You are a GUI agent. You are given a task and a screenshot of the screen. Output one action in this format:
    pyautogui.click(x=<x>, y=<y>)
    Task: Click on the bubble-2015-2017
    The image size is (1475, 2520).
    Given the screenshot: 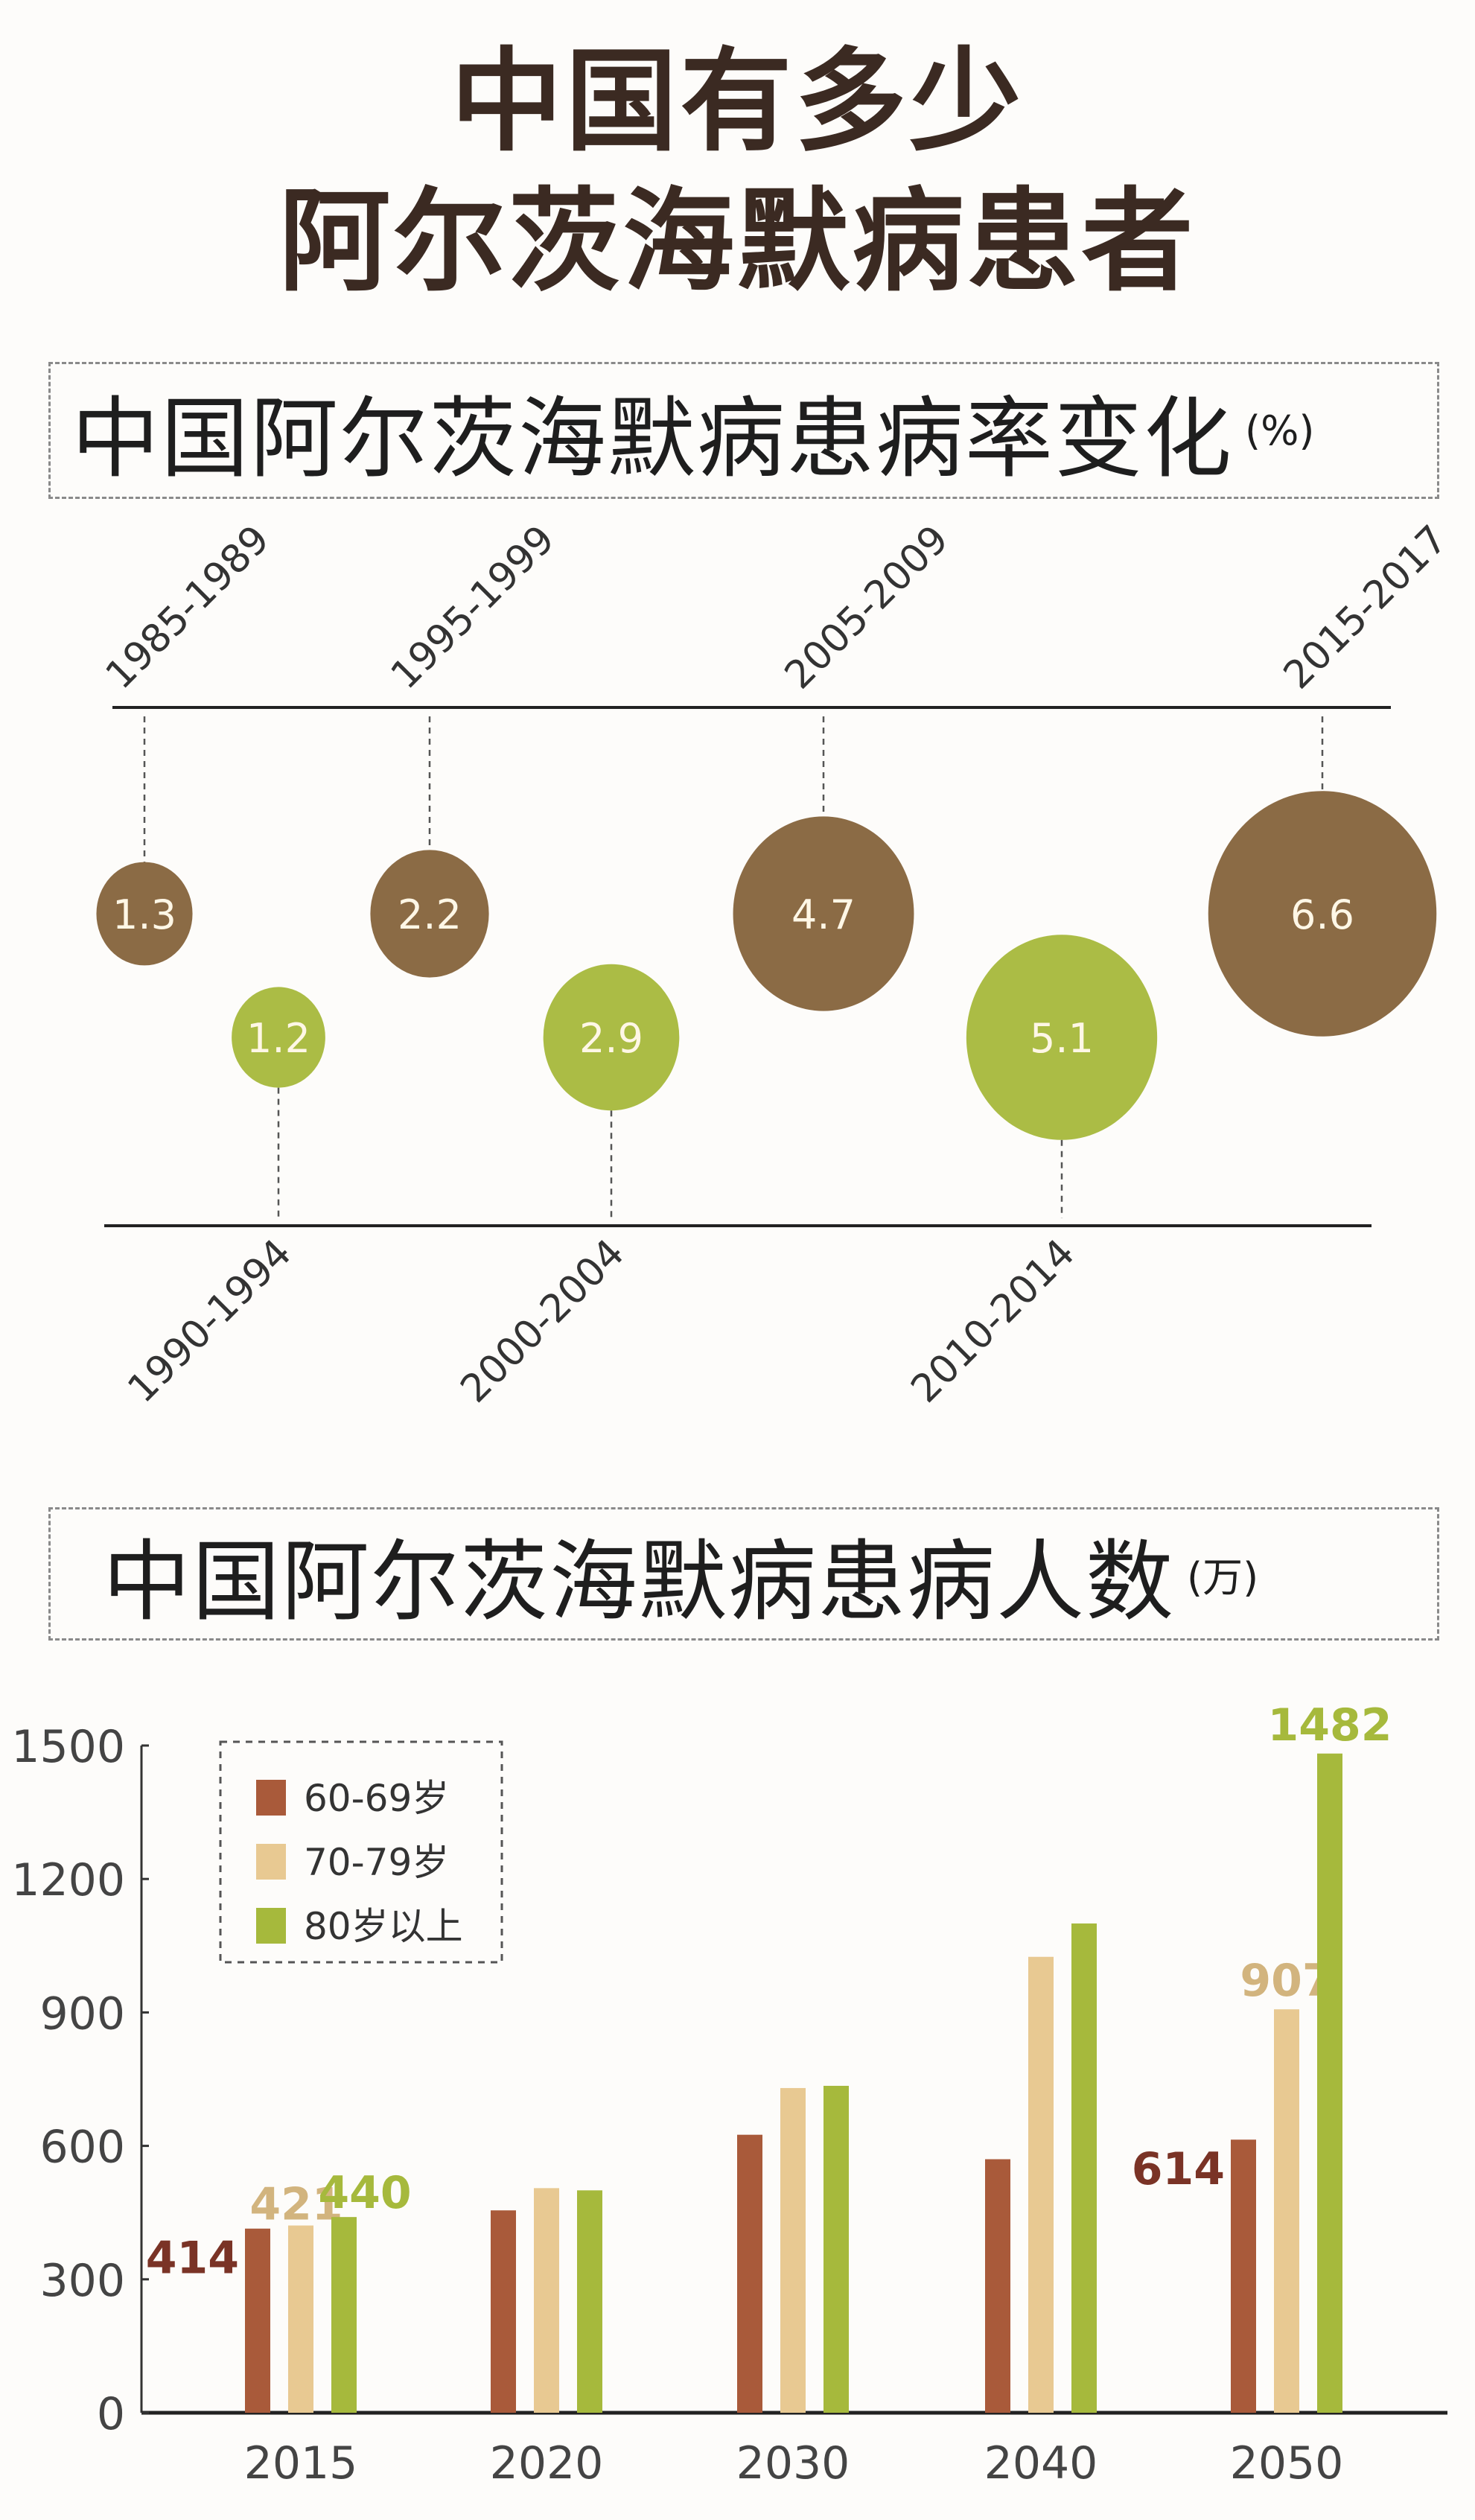 What is the action you would take?
    pyautogui.click(x=1322, y=914)
    